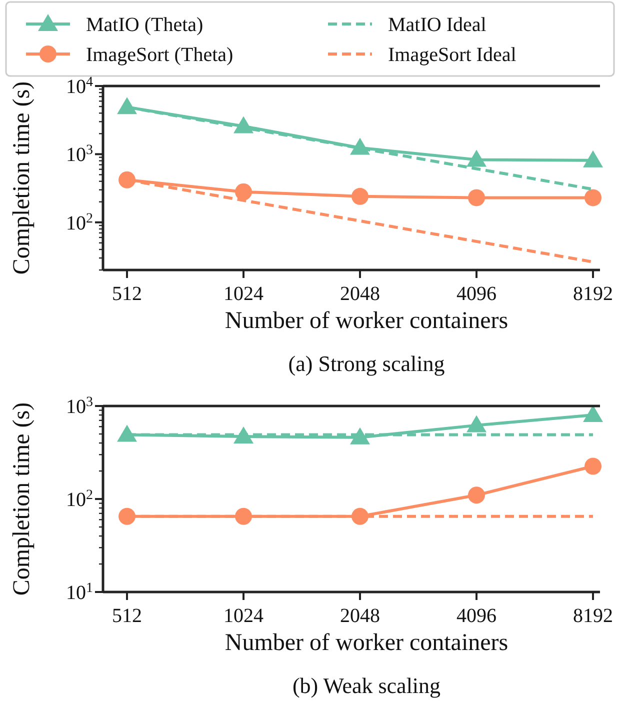 Image resolution: width=618 pixels, height=704 pixels. I want to click on legend-label: MatIO Ideal, so click(437, 25).